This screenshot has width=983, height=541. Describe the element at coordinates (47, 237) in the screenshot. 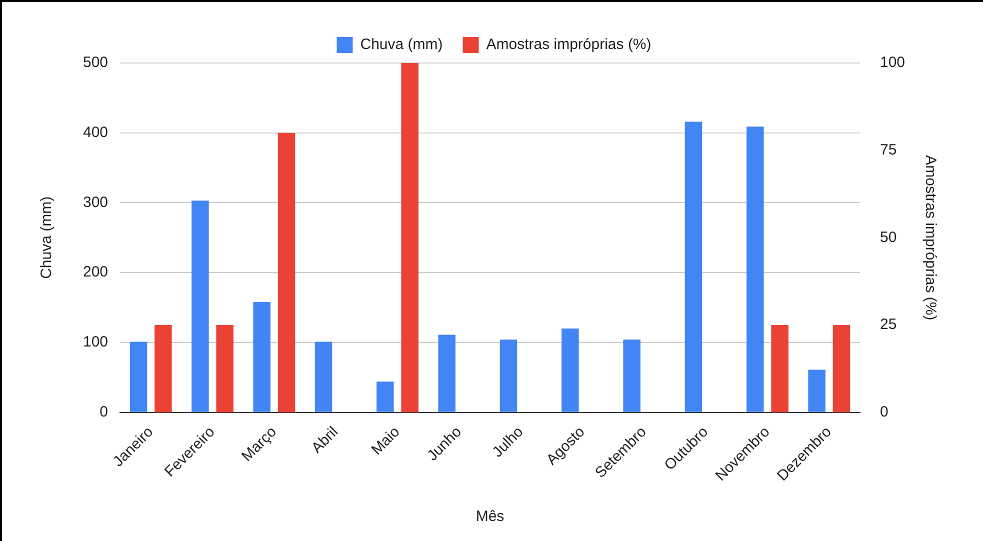

I see `y-axis-title: Chuva (mm)` at that location.